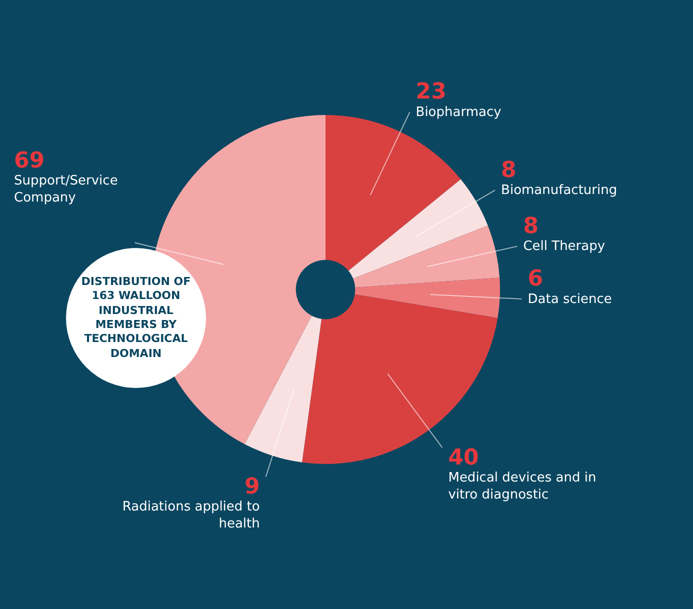 The height and width of the screenshot is (609, 693). What do you see at coordinates (536, 279) in the screenshot?
I see `data-label: 6` at bounding box center [536, 279].